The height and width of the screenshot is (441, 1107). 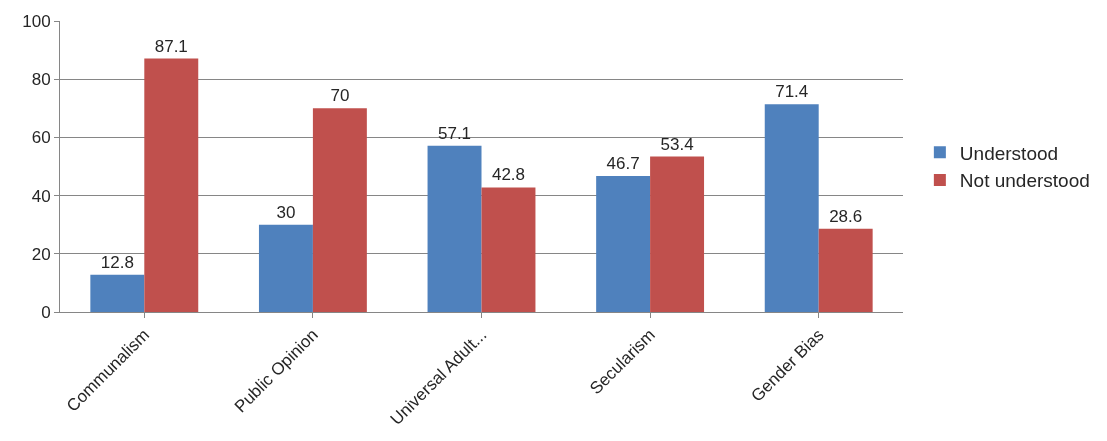 What do you see at coordinates (677, 144) in the screenshot?
I see `data-label: 53.4` at bounding box center [677, 144].